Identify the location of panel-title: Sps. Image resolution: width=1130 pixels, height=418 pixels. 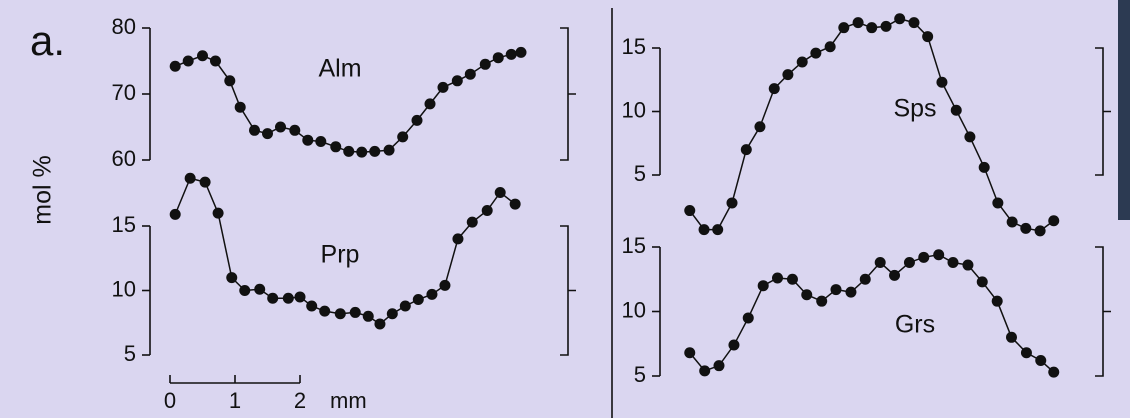
(914, 109).